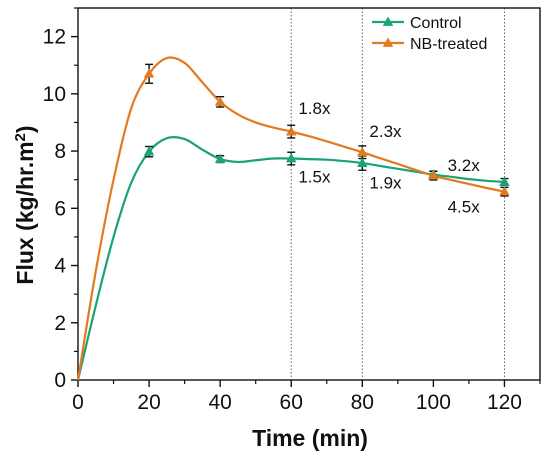  I want to click on legend: Control NB-treated, so click(429, 34).